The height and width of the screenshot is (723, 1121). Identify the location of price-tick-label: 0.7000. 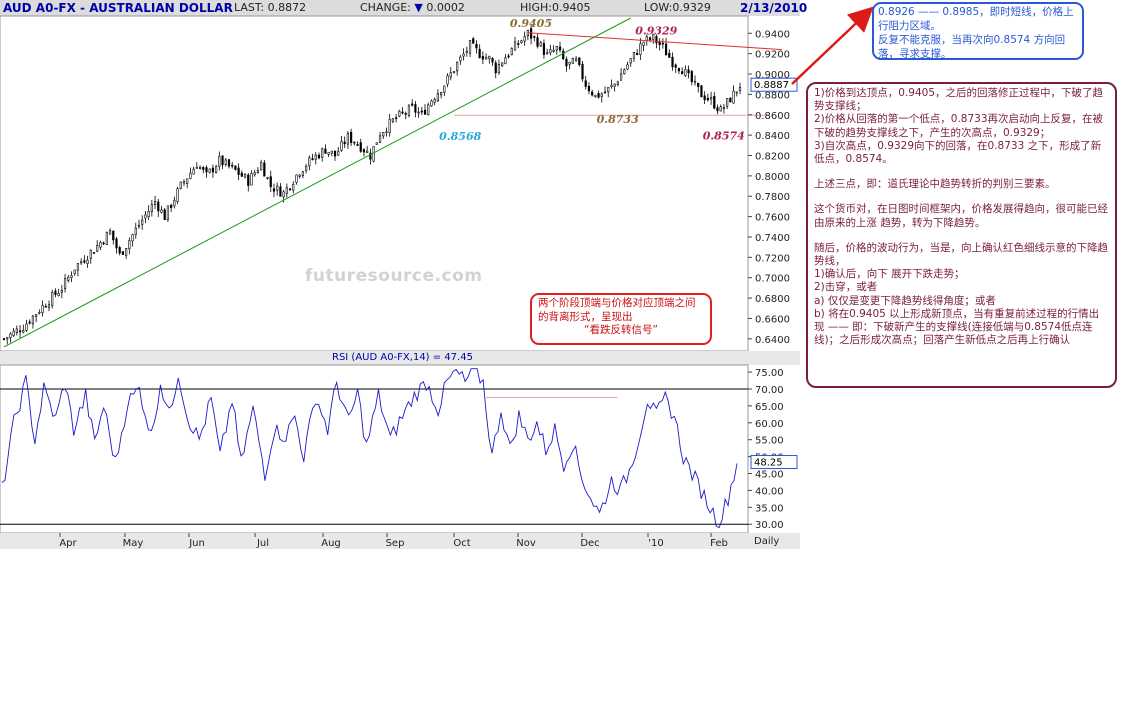
(772, 279).